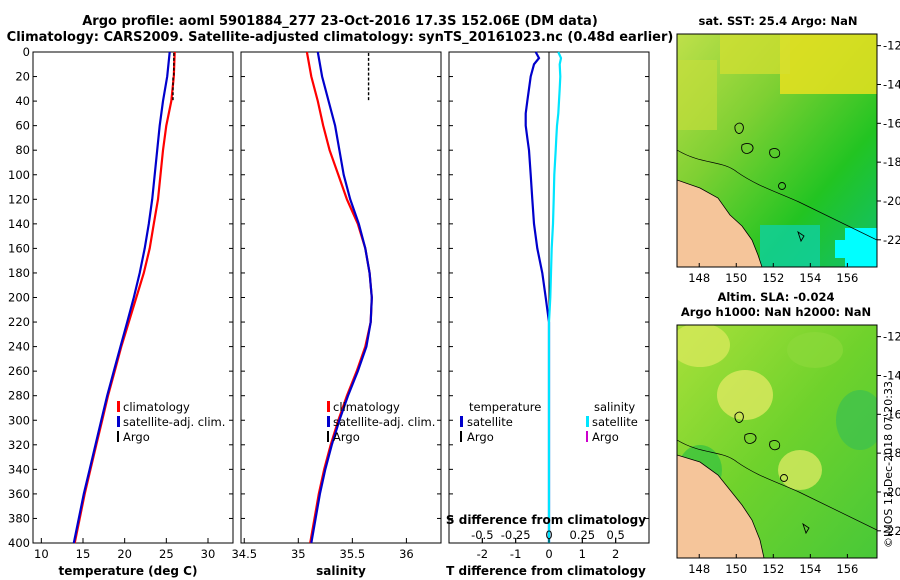  Describe the element at coordinates (615, 422) in the screenshot. I see `legend-s-satellite-label: satellite` at that location.